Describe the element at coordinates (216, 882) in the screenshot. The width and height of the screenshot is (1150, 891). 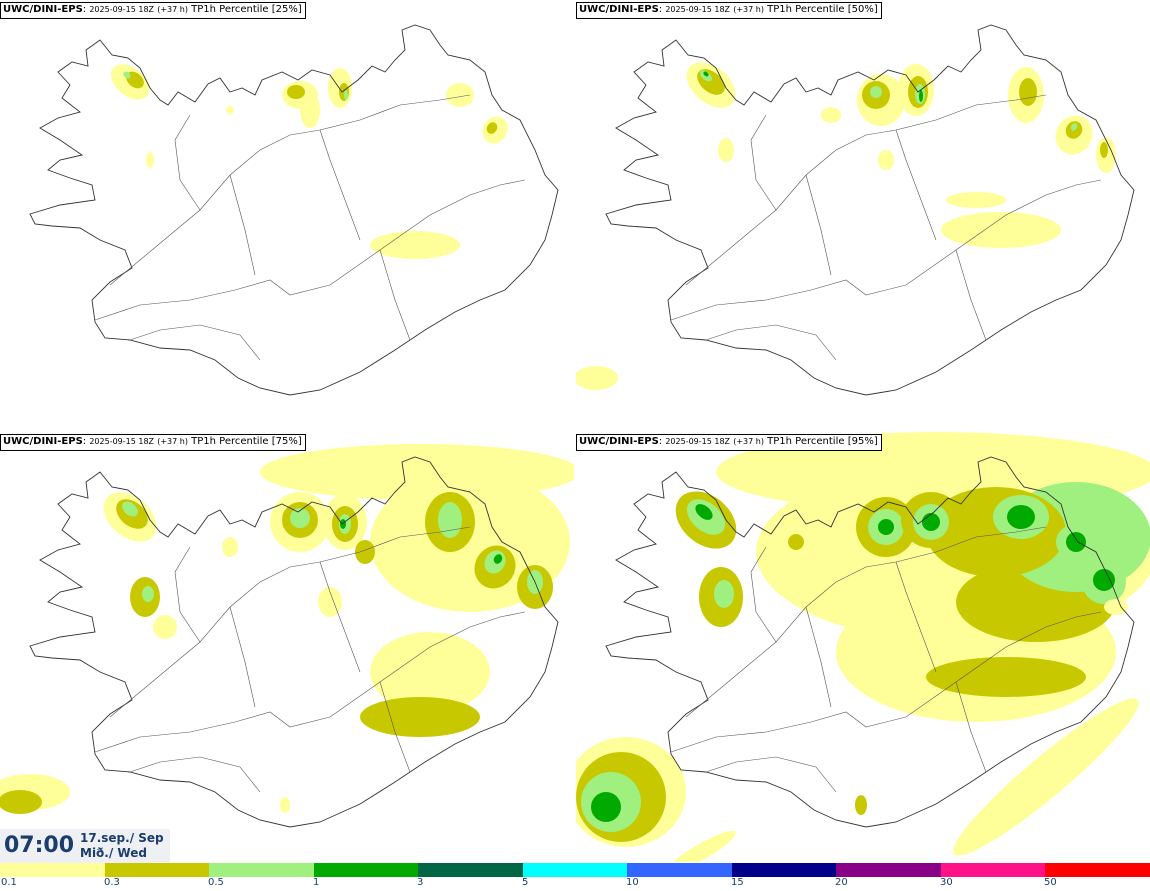
I see `colorbar-label: 0.5` at that location.